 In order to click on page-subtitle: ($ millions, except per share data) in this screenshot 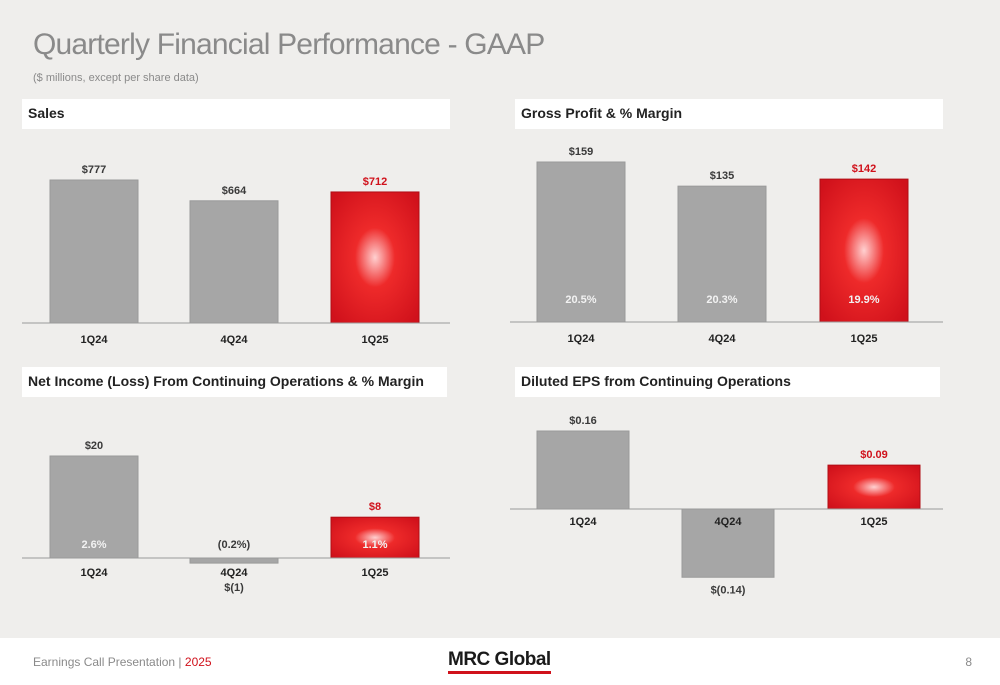, I will do `click(116, 78)`.